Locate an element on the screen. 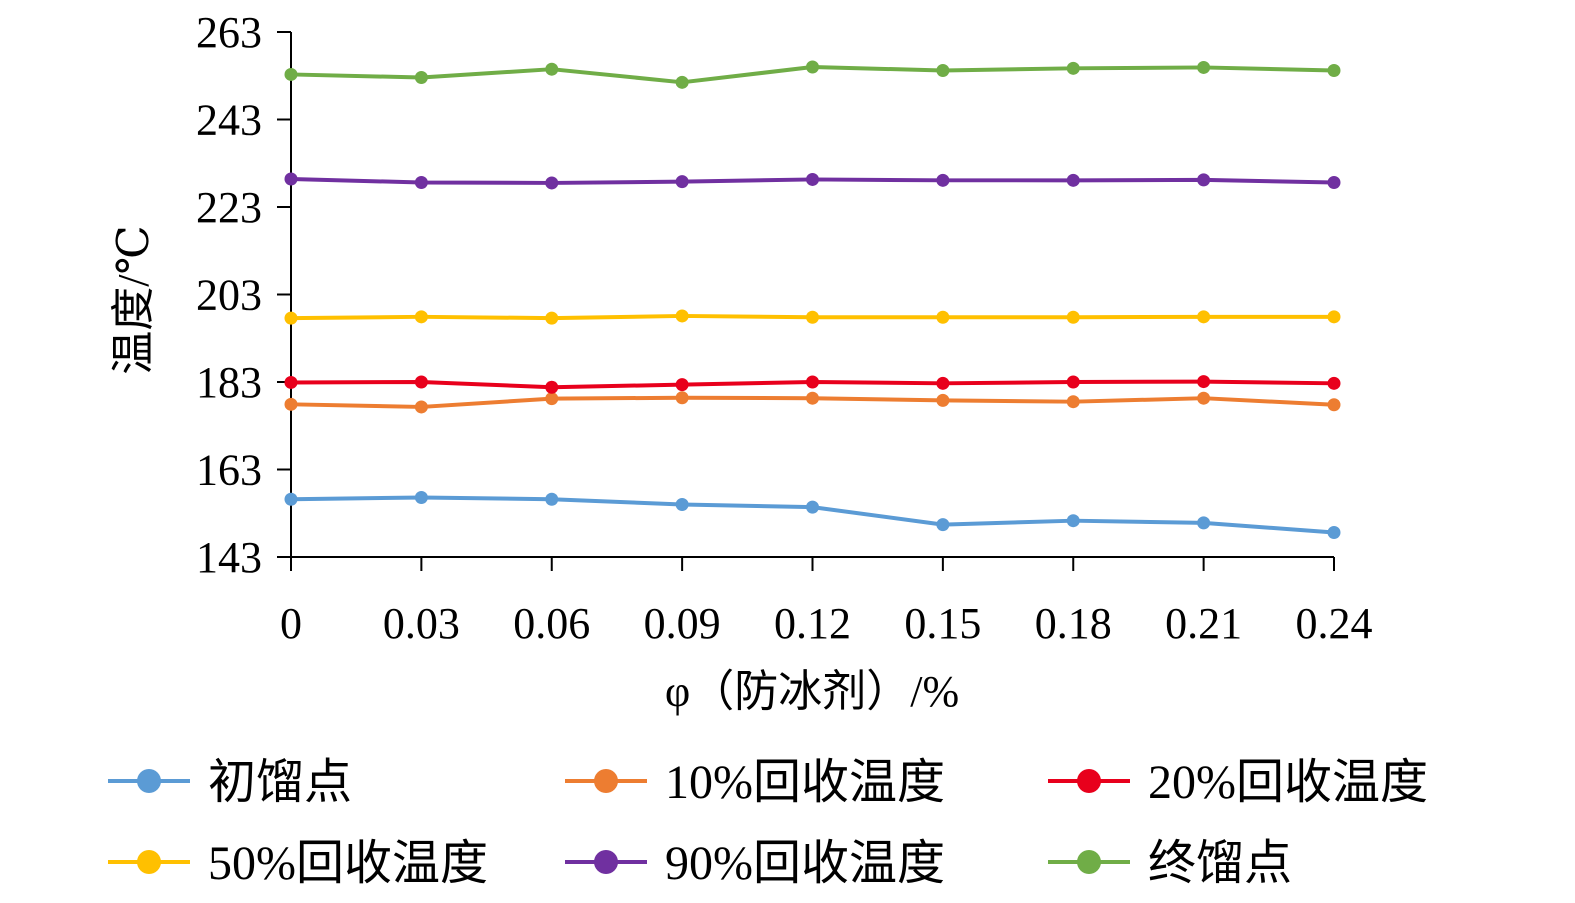 This screenshot has height=903, width=1575. legend-item: 90%回收温度 is located at coordinates (755, 863).